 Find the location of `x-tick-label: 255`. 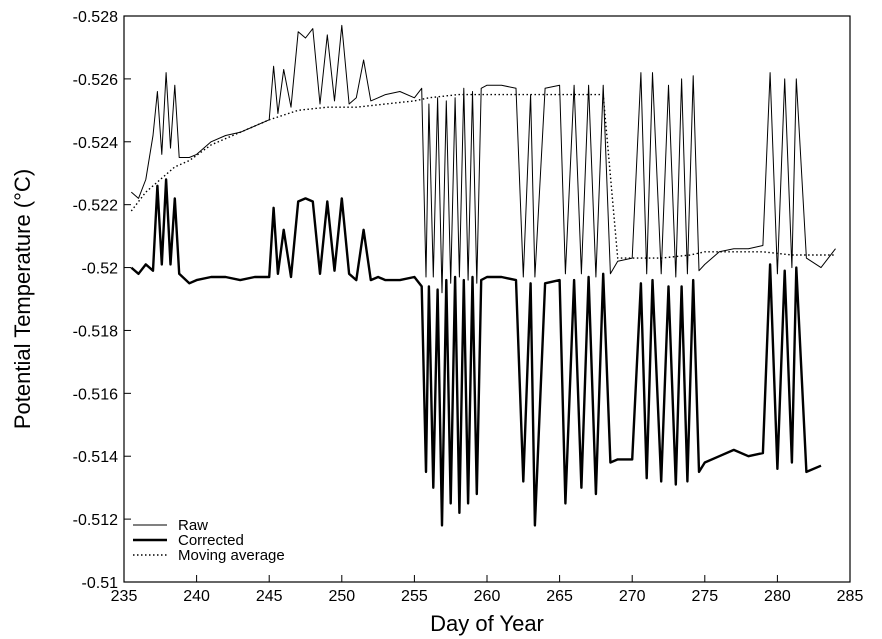

x-tick-label: 255 is located at coordinates (414, 596).